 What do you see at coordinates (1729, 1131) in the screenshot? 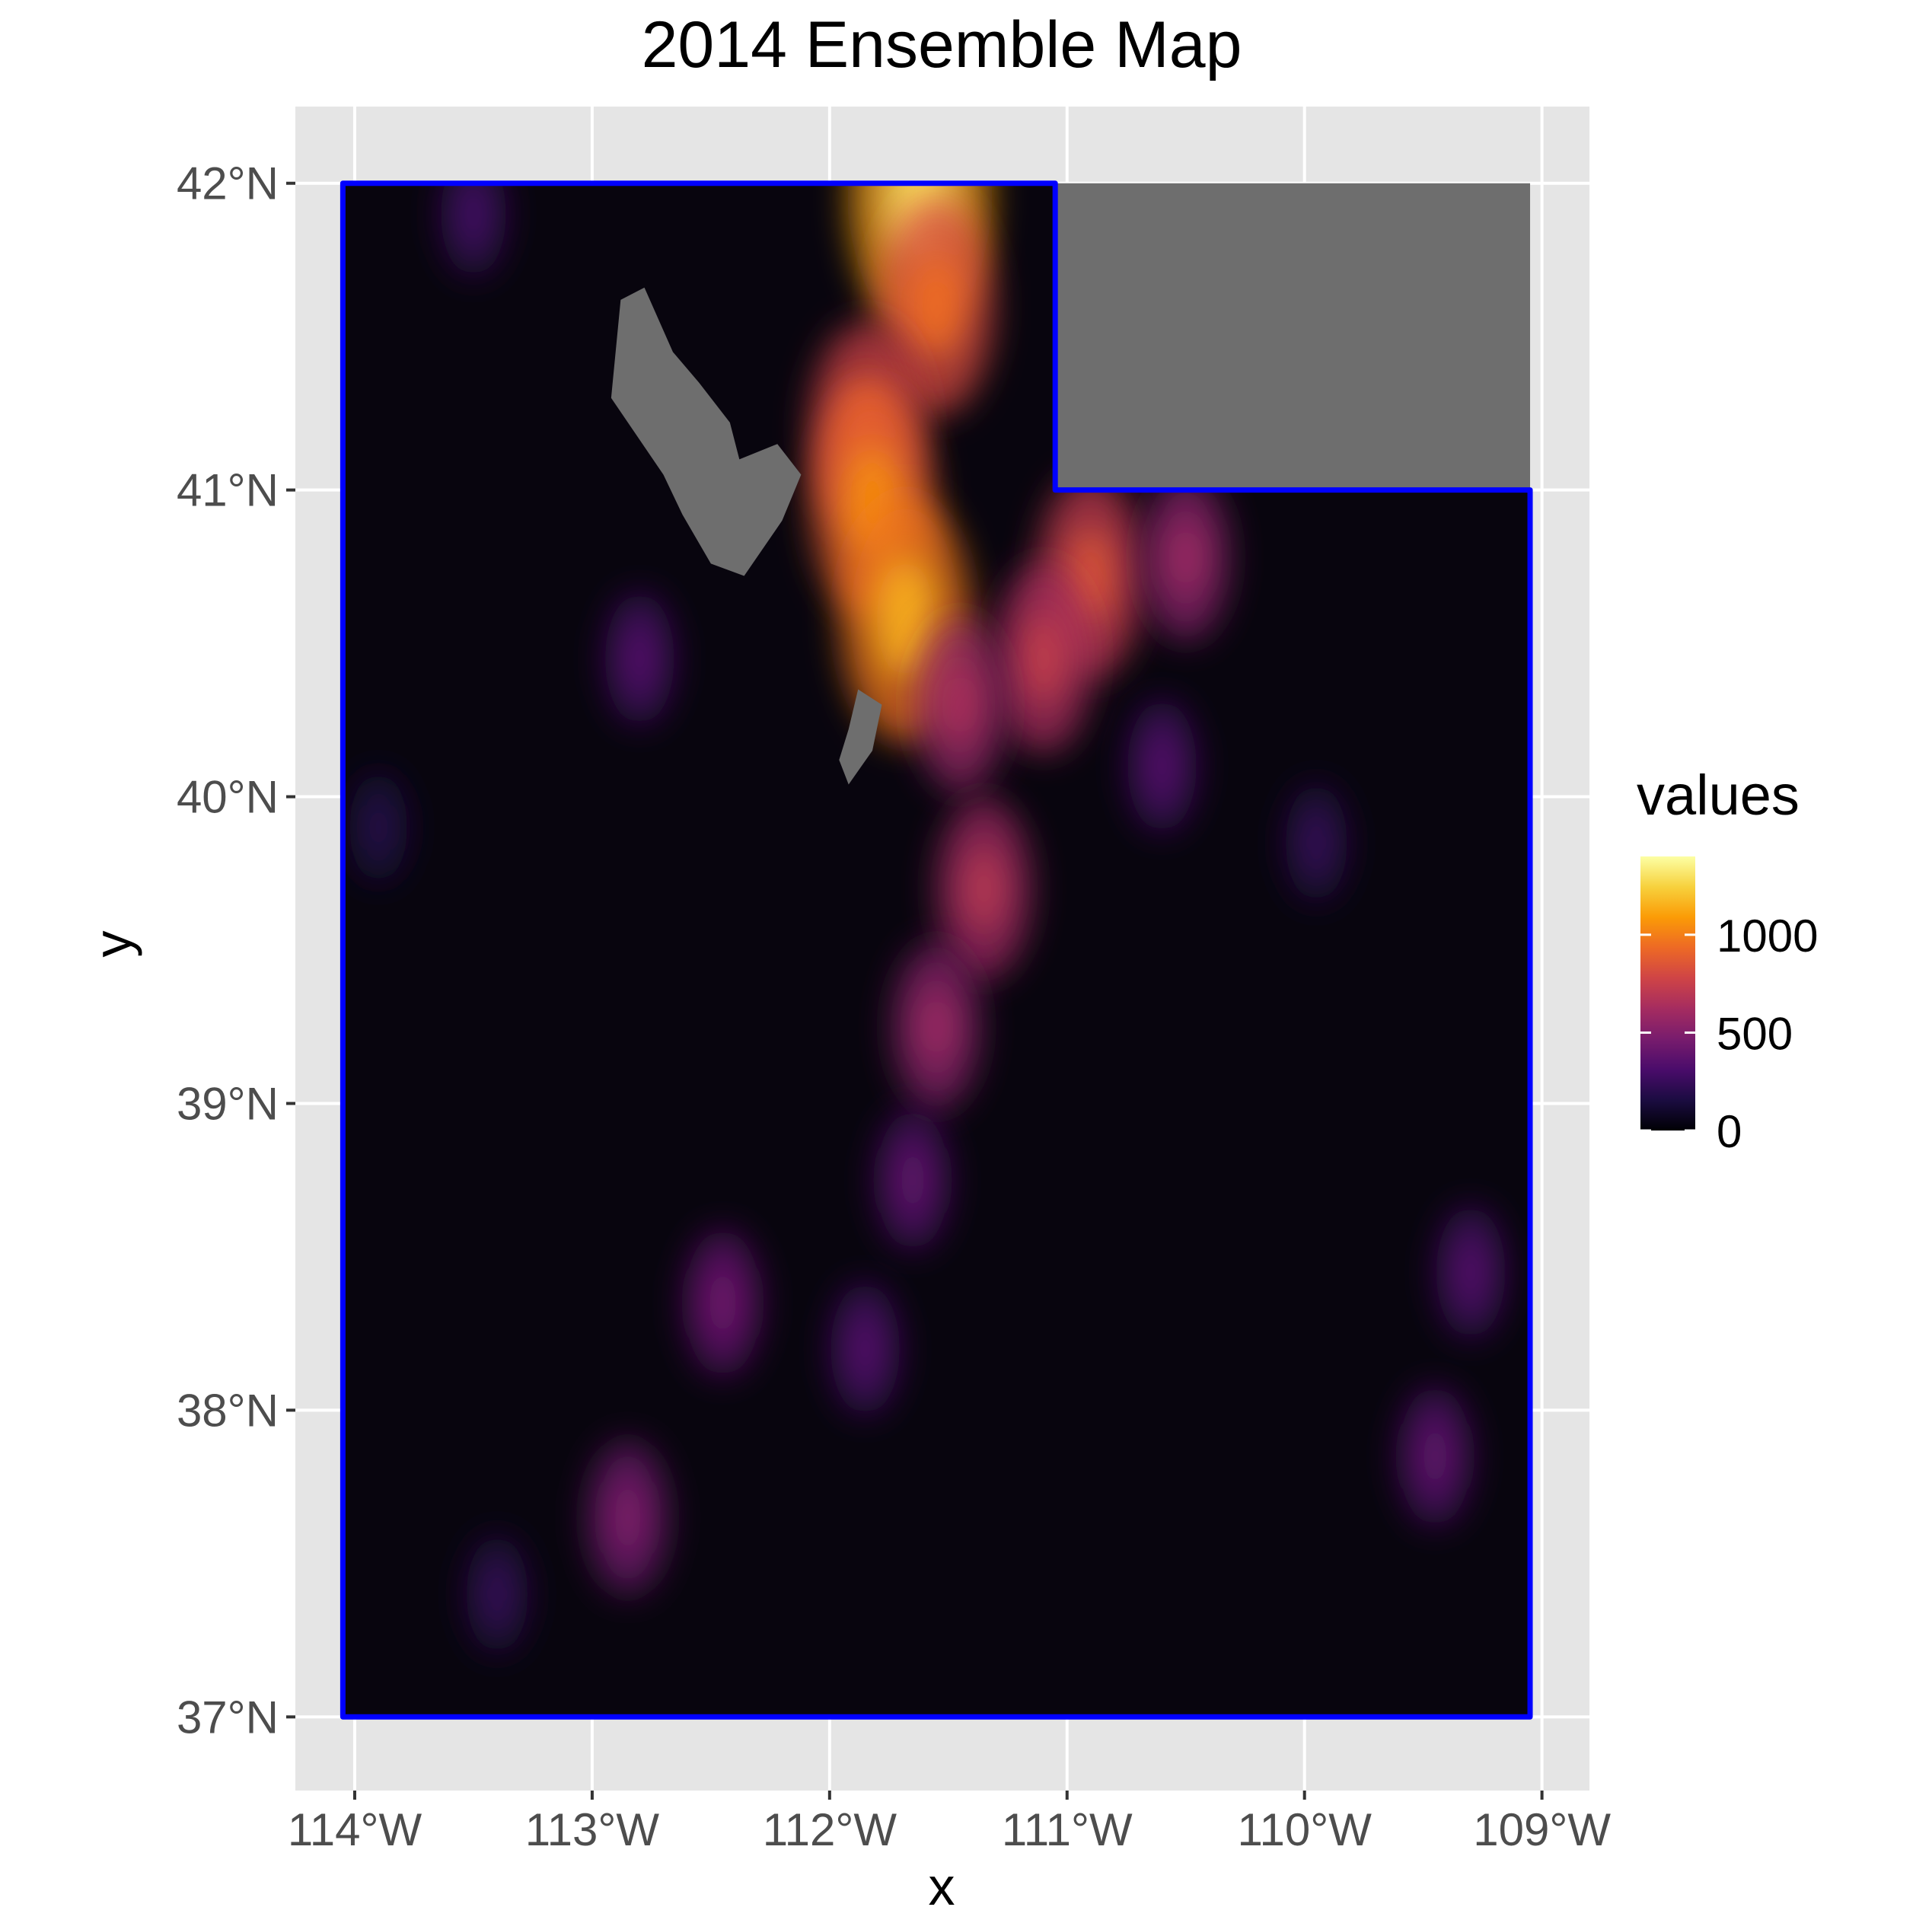
I see `legend-tick-label: 0` at bounding box center [1729, 1131].